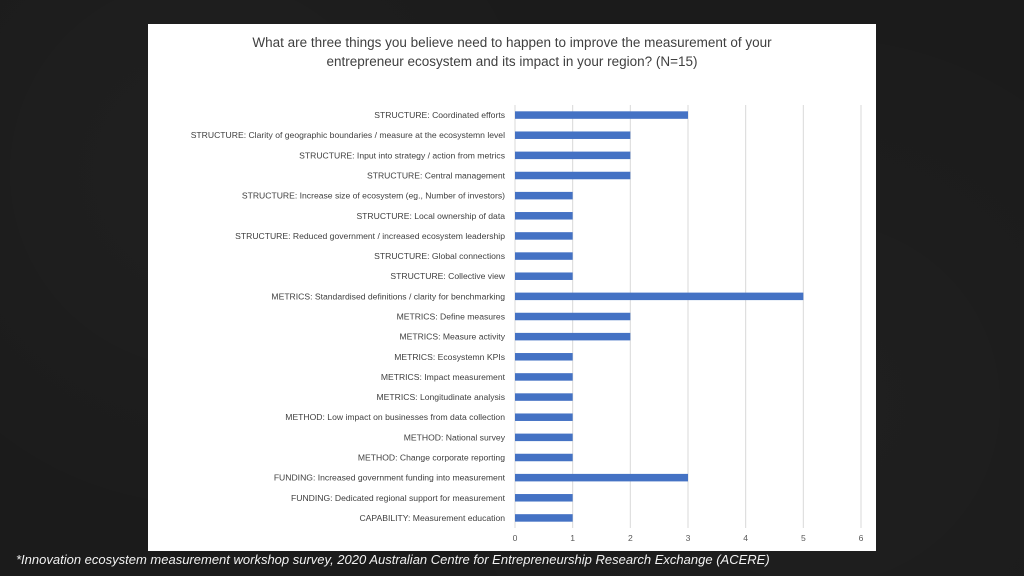 This screenshot has width=1024, height=576. Describe the element at coordinates (447, 276) in the screenshot. I see `category-label: STRUCTURE: Collective view` at that location.